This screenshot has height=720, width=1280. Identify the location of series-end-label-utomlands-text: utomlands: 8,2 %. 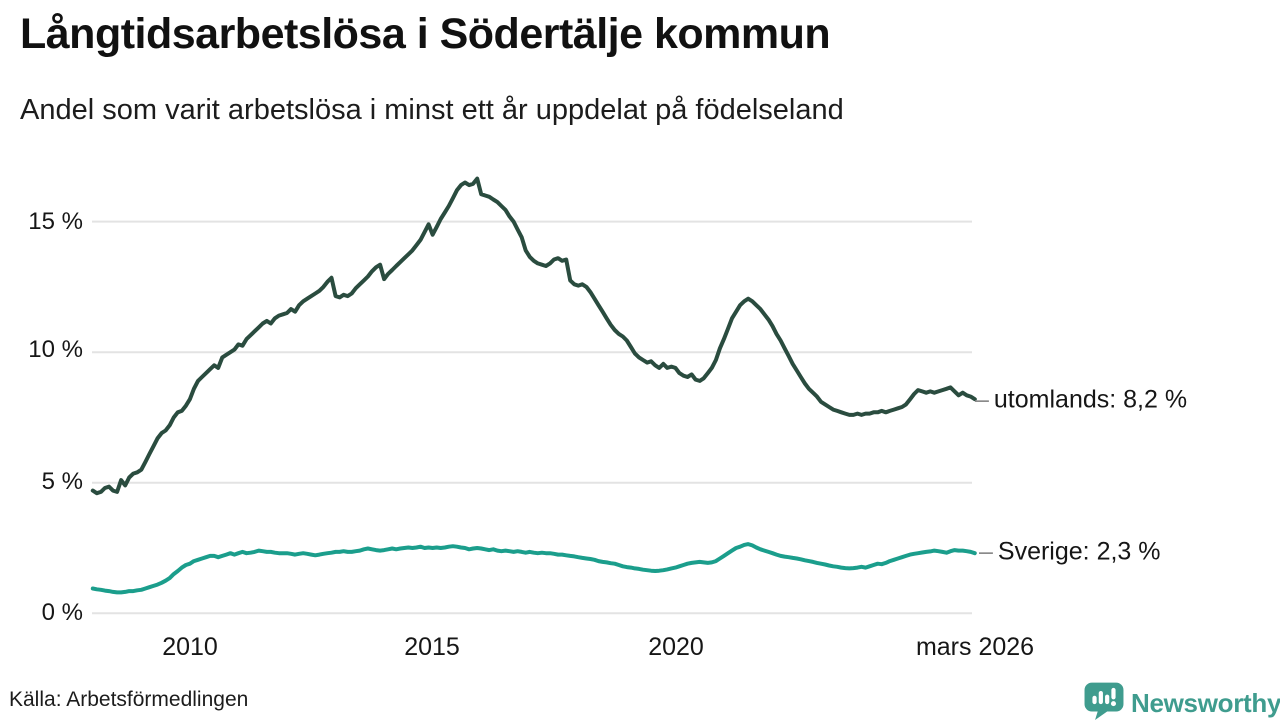
(1090, 399).